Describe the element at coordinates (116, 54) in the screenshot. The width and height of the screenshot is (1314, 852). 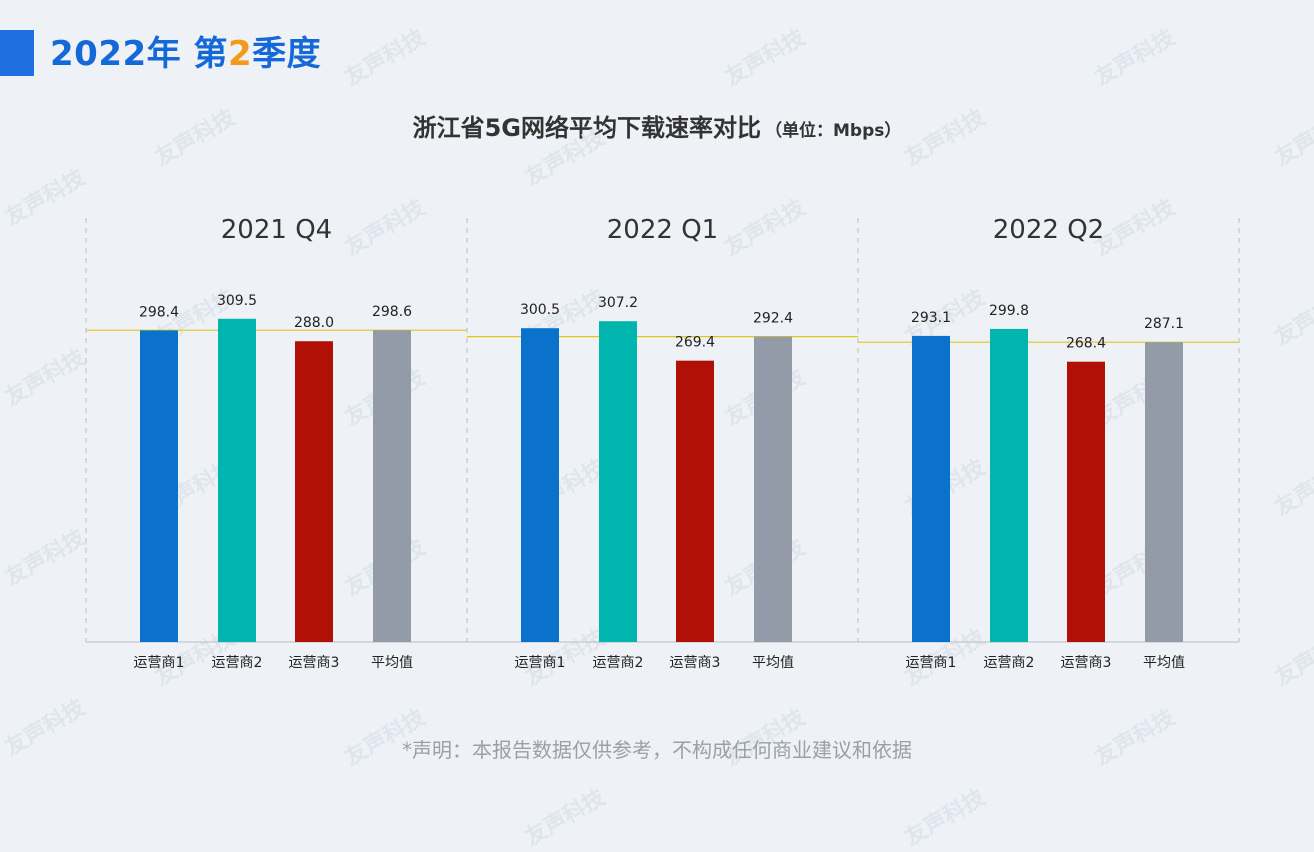
I see `year-label: 2022年` at that location.